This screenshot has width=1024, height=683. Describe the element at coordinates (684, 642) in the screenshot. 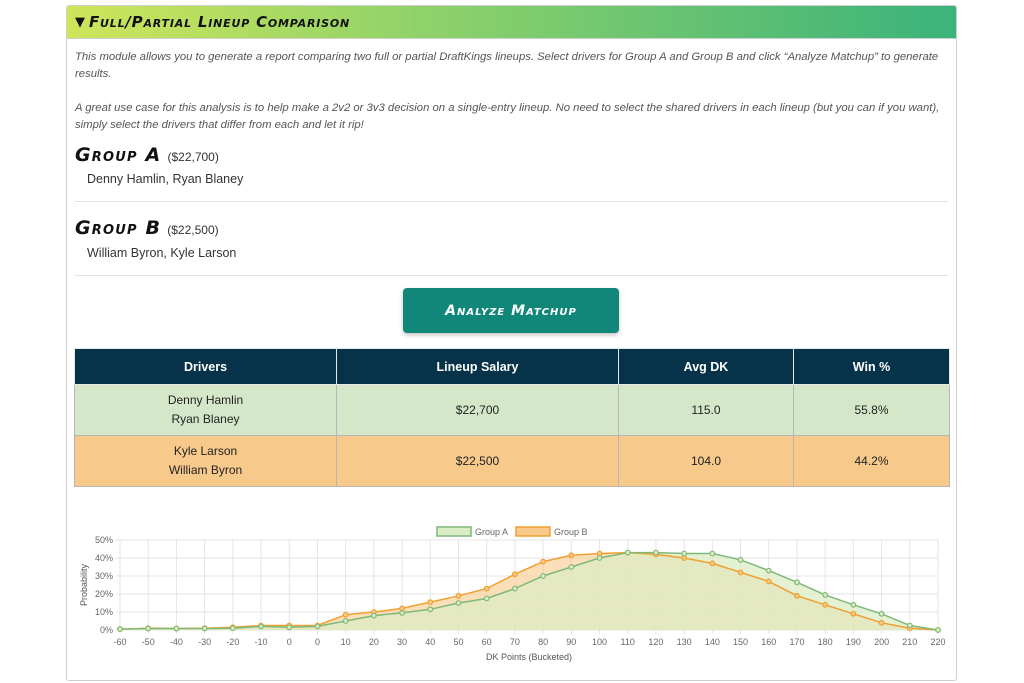

I see `x-tick-label: 130` at that location.